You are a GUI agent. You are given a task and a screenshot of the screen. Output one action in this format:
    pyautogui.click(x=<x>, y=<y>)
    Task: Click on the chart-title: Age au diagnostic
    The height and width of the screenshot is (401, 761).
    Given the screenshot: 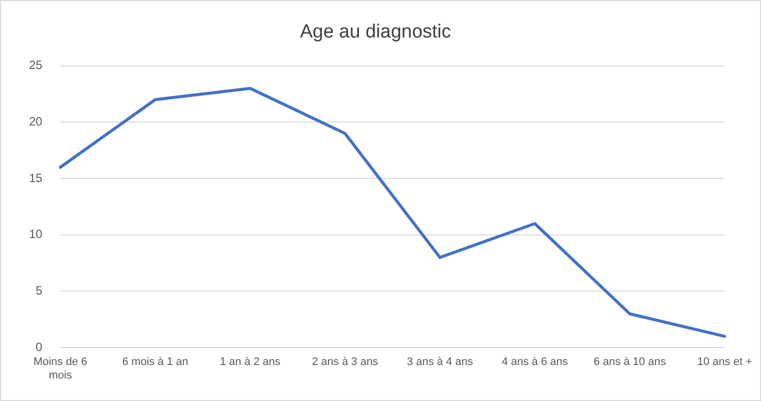 What is the action you would take?
    pyautogui.click(x=376, y=32)
    